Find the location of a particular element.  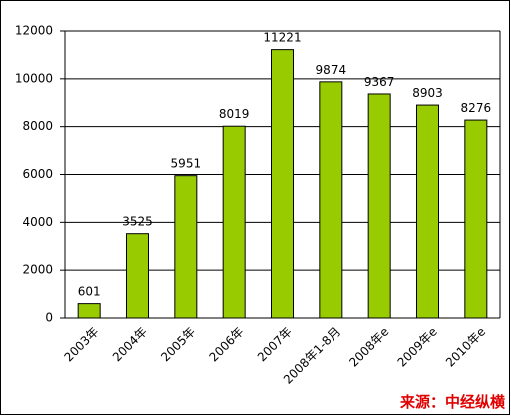

y-tick-label: 12000 is located at coordinates (34, 31).